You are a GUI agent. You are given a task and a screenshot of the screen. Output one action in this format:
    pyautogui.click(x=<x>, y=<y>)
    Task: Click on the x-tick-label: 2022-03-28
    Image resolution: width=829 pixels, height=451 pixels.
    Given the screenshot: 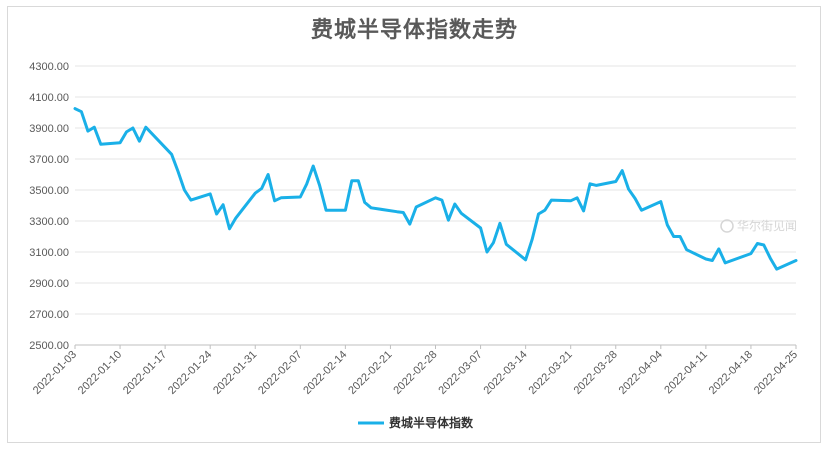 What is the action you would take?
    pyautogui.click(x=596, y=373)
    